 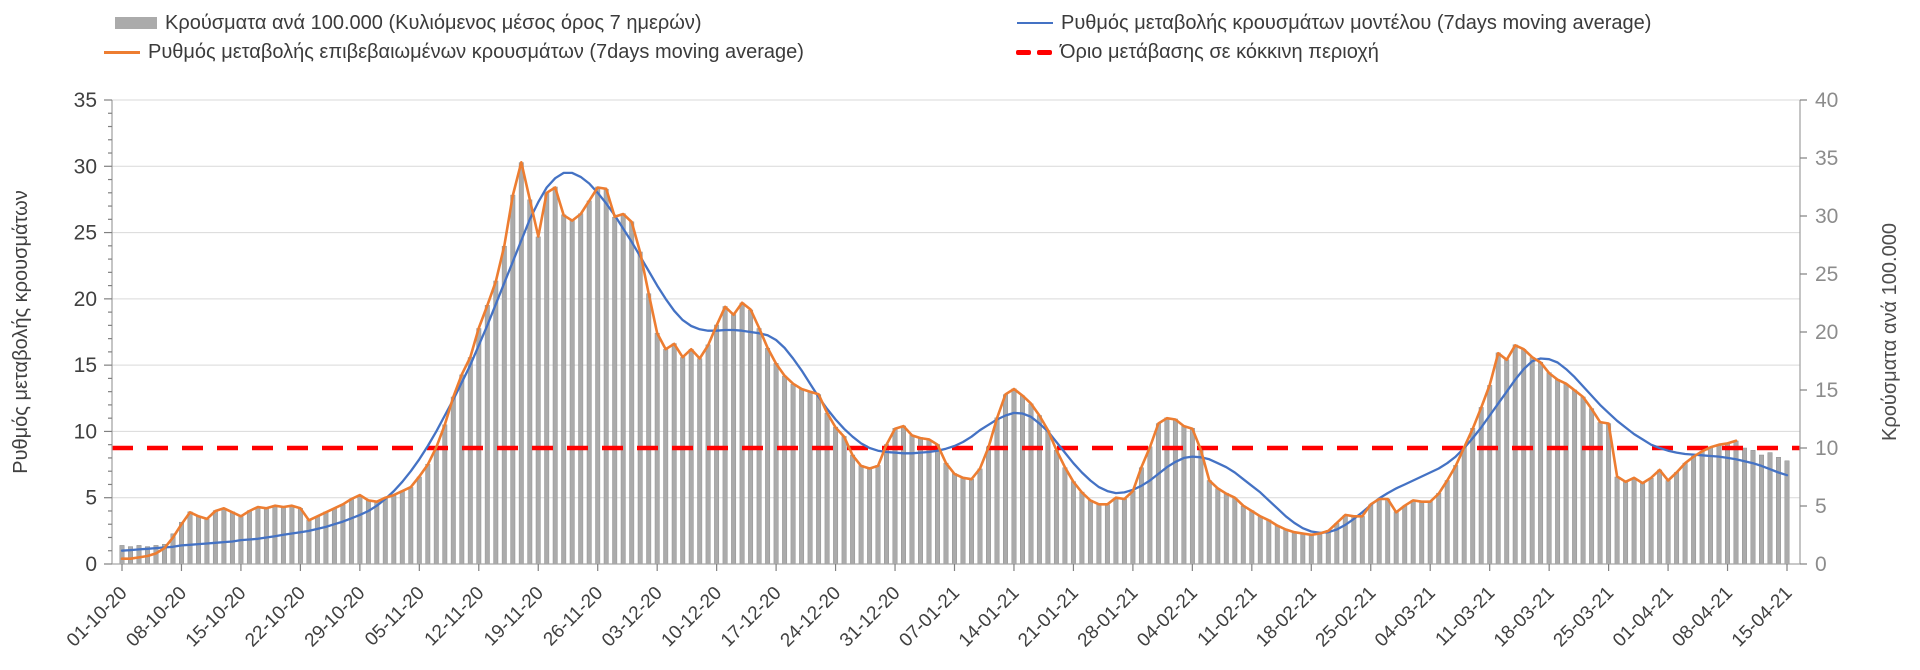 I want to click on left-axis-title: Ρυθμός μεταβολής κρουσμάτων, so click(x=21, y=332).